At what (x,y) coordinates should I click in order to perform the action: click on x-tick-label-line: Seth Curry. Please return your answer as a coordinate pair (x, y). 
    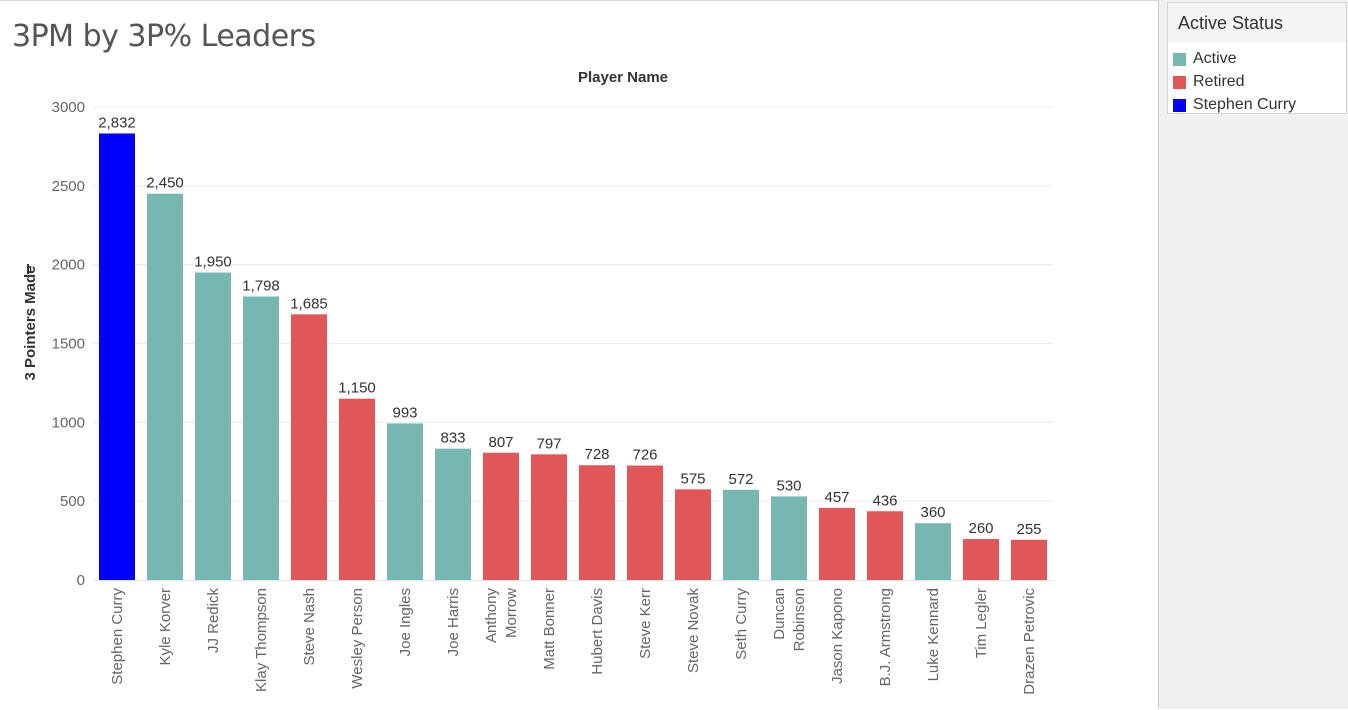
    Looking at the image, I should click on (741, 624).